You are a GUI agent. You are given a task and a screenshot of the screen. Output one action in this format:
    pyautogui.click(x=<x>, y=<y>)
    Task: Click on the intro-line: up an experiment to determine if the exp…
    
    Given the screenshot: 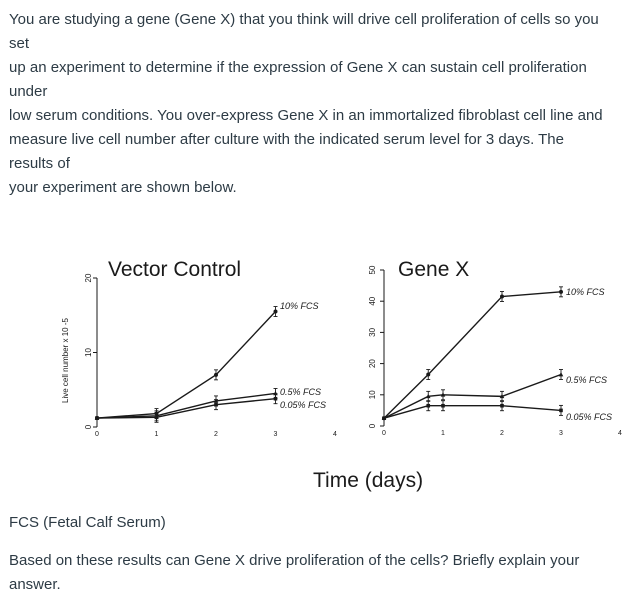 What is the action you would take?
    pyautogui.click(x=298, y=67)
    